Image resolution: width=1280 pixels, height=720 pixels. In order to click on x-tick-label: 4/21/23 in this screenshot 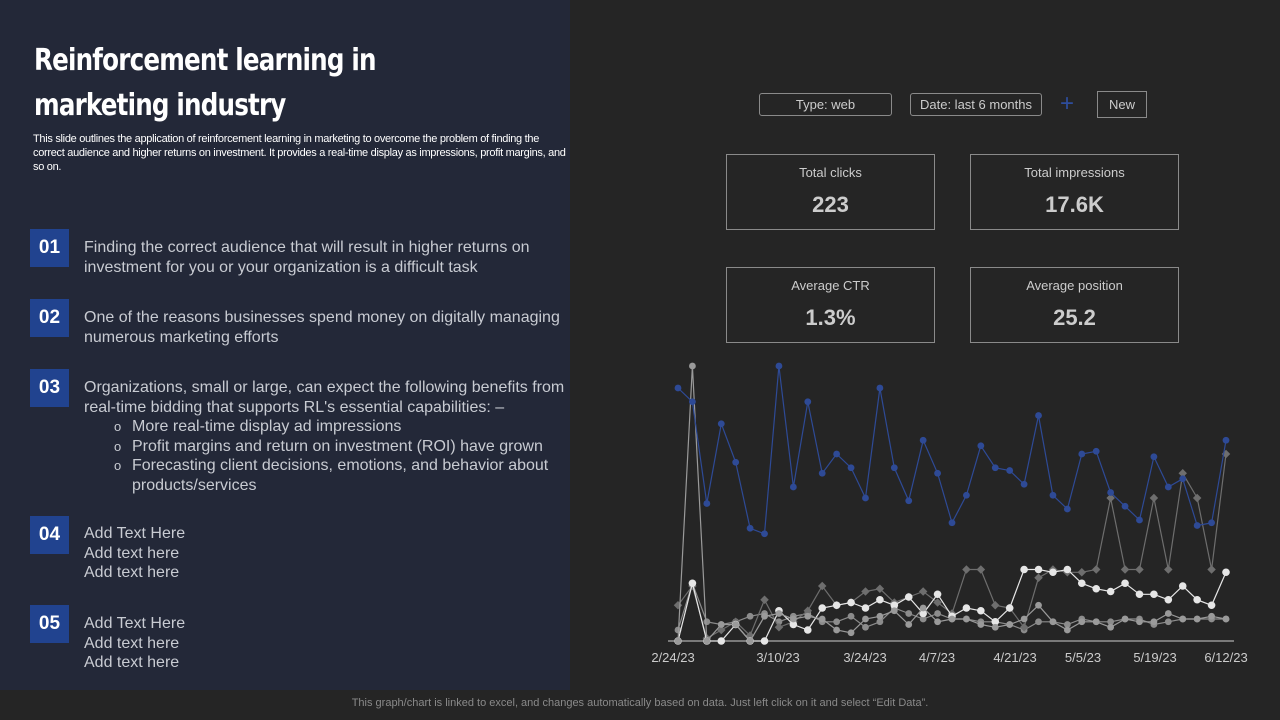, I will do `click(1015, 657)`.